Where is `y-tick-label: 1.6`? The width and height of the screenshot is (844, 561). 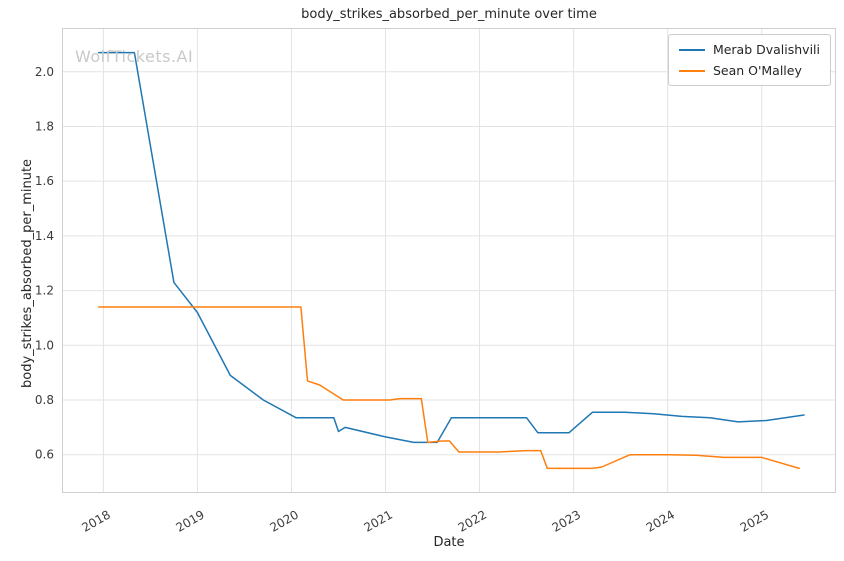 y-tick-label: 1.6 is located at coordinates (44, 181).